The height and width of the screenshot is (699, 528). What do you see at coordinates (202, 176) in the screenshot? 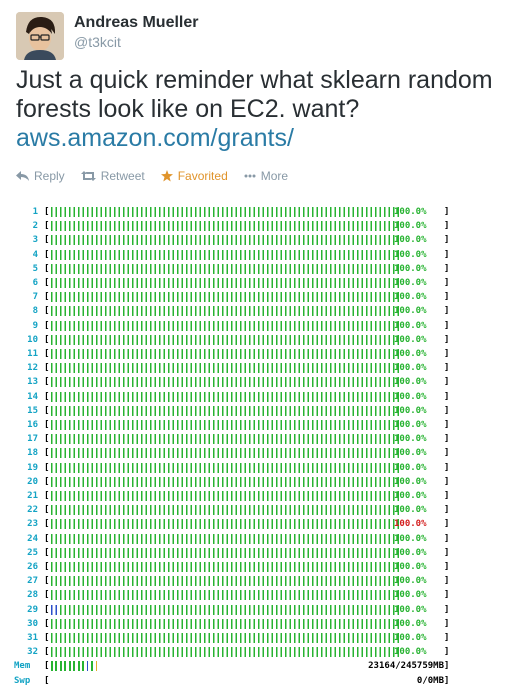
I see `favorited-label: Favorited` at bounding box center [202, 176].